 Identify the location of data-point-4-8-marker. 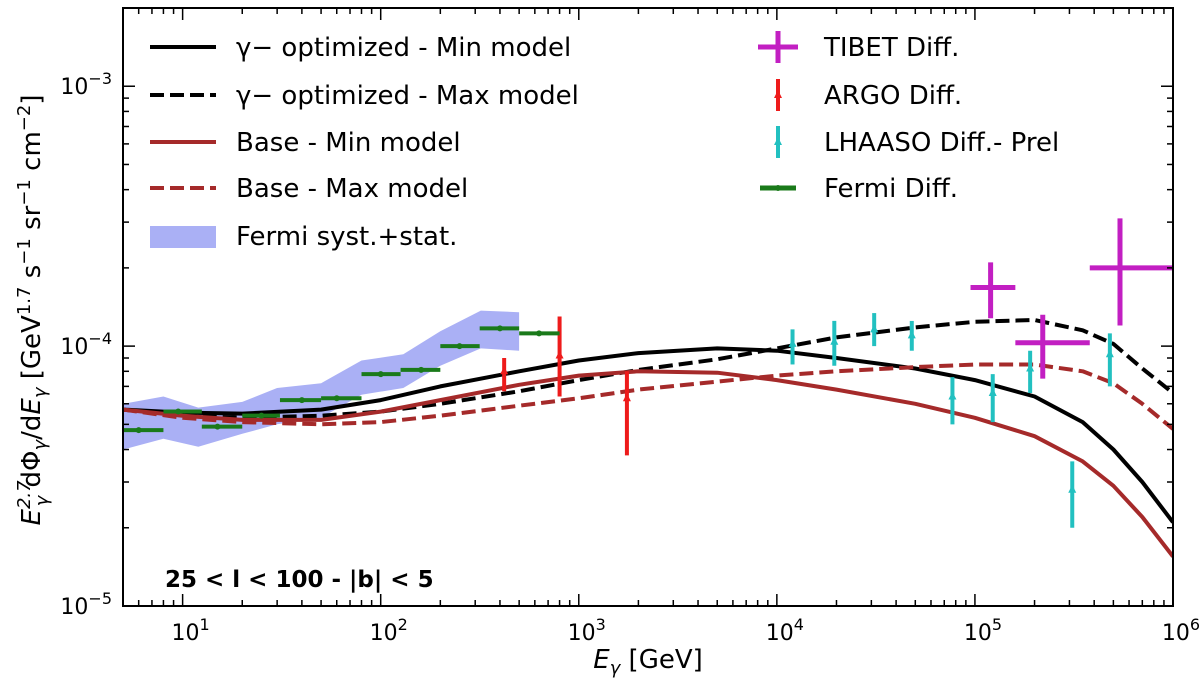
(421, 369).